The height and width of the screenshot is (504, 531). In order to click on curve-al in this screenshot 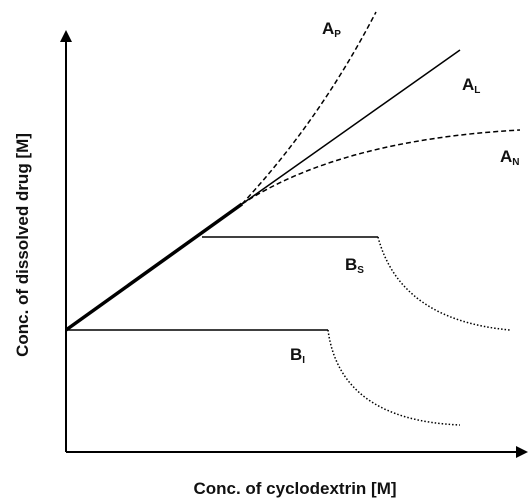, I will do `click(351, 127)`.